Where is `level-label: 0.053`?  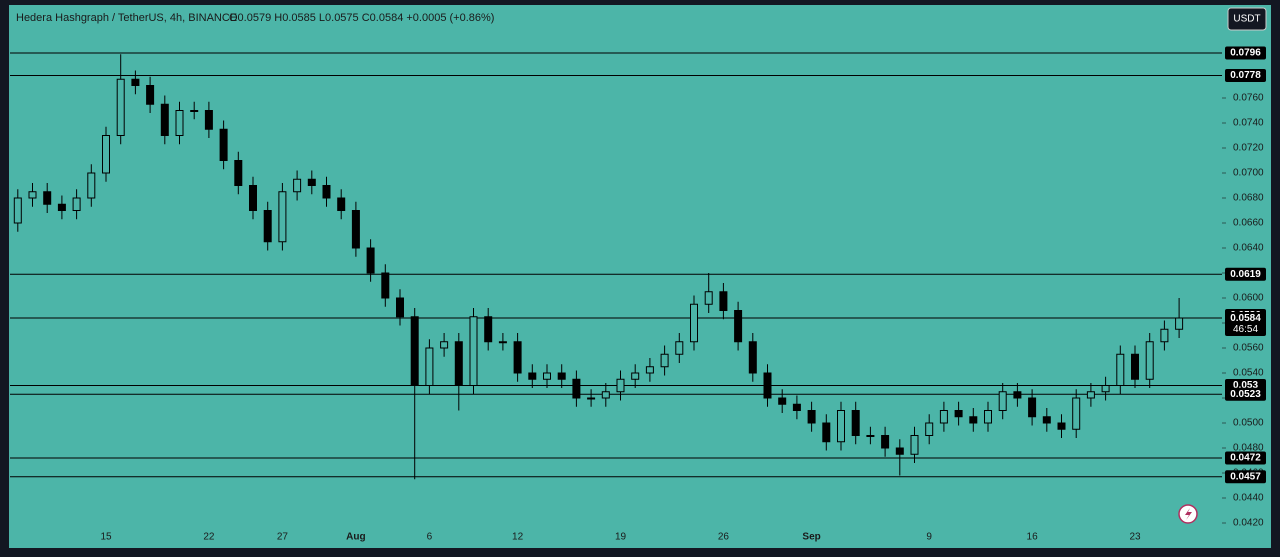
level-label: 0.053 is located at coordinates (1245, 385).